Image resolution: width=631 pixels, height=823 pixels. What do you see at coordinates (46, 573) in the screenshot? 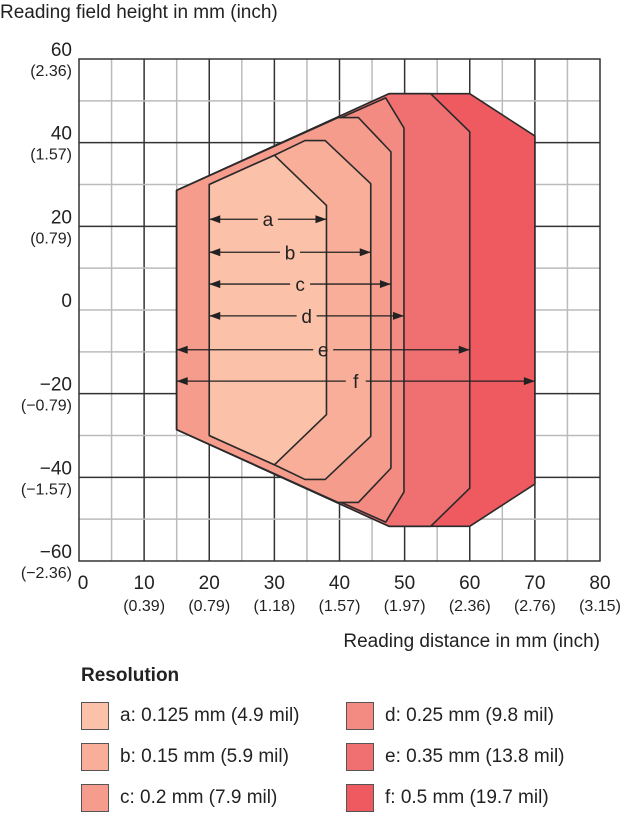
I see `y-tick-inch-label: (−2.36)` at bounding box center [46, 573].